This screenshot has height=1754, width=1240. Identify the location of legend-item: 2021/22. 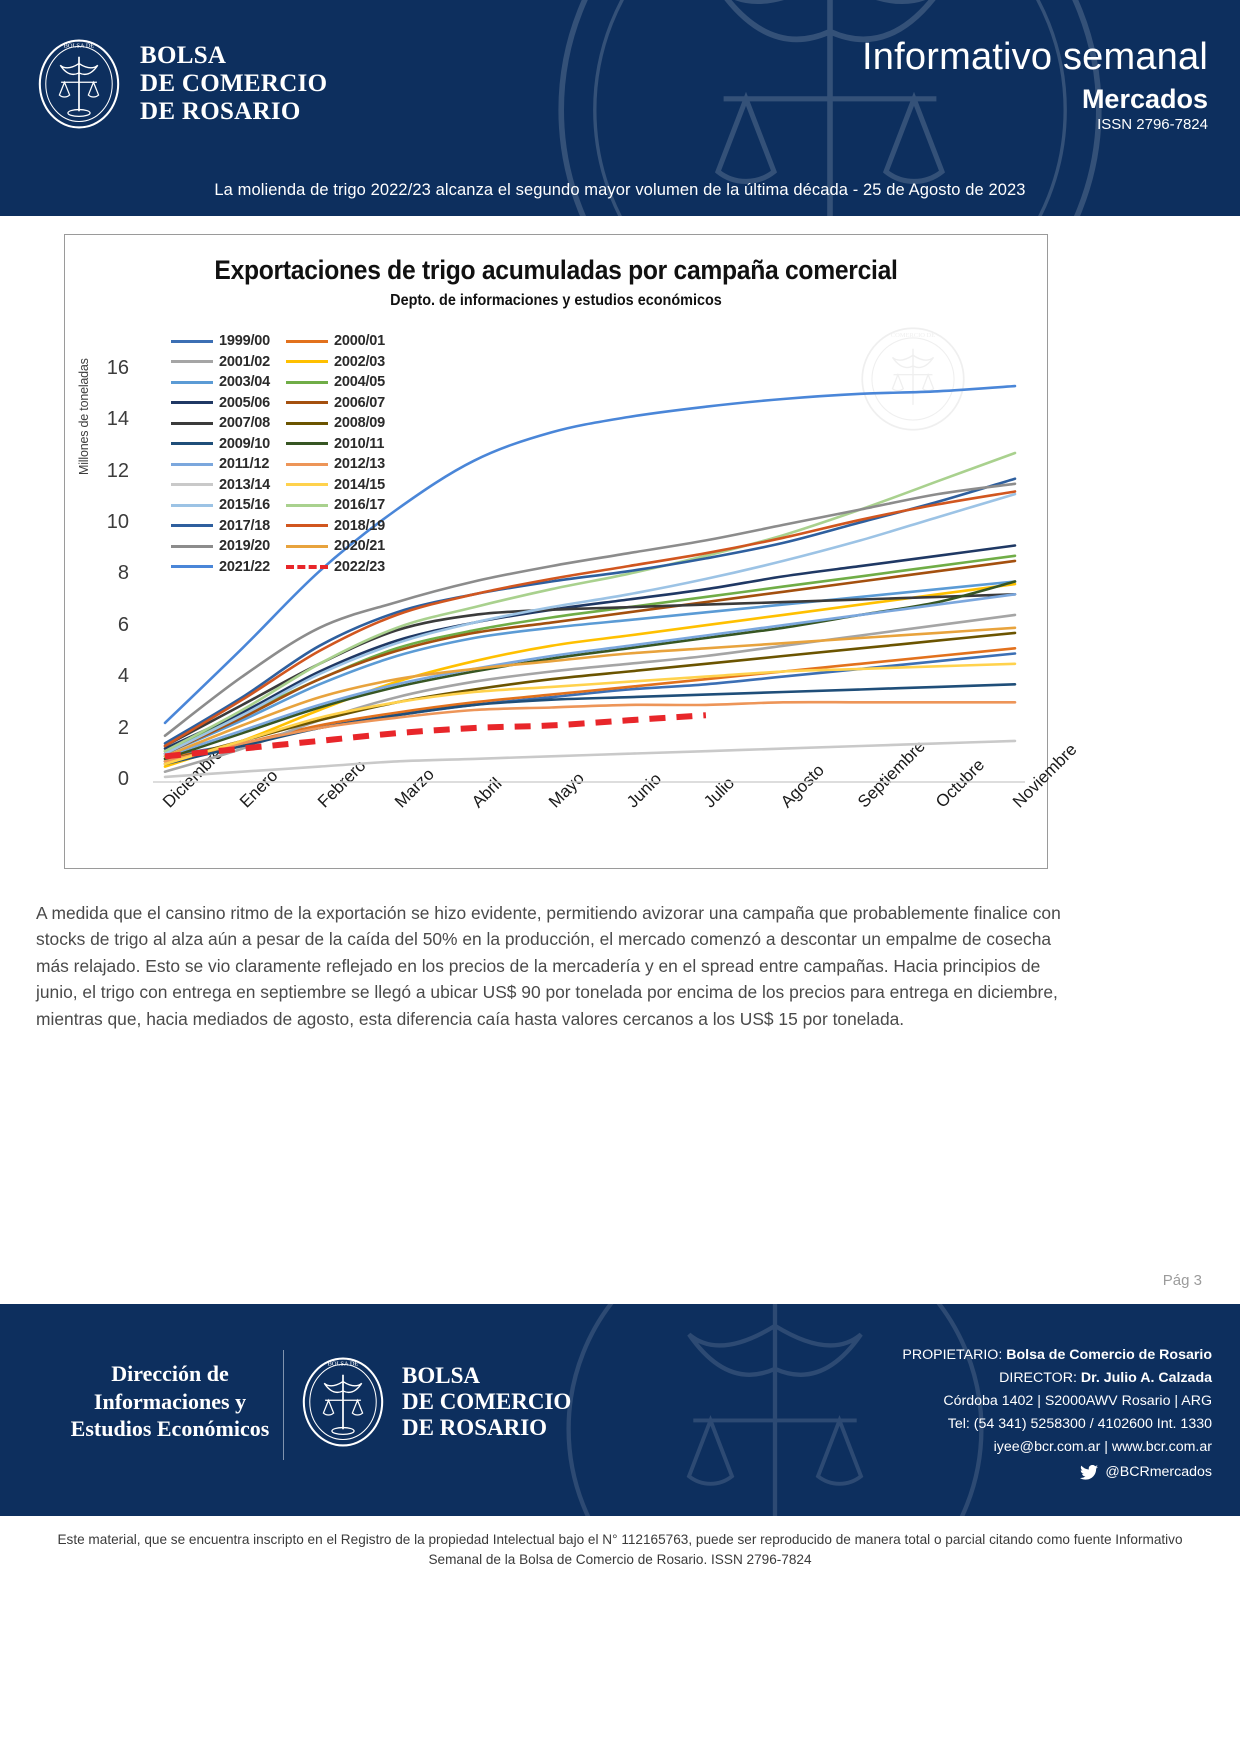
(220, 567).